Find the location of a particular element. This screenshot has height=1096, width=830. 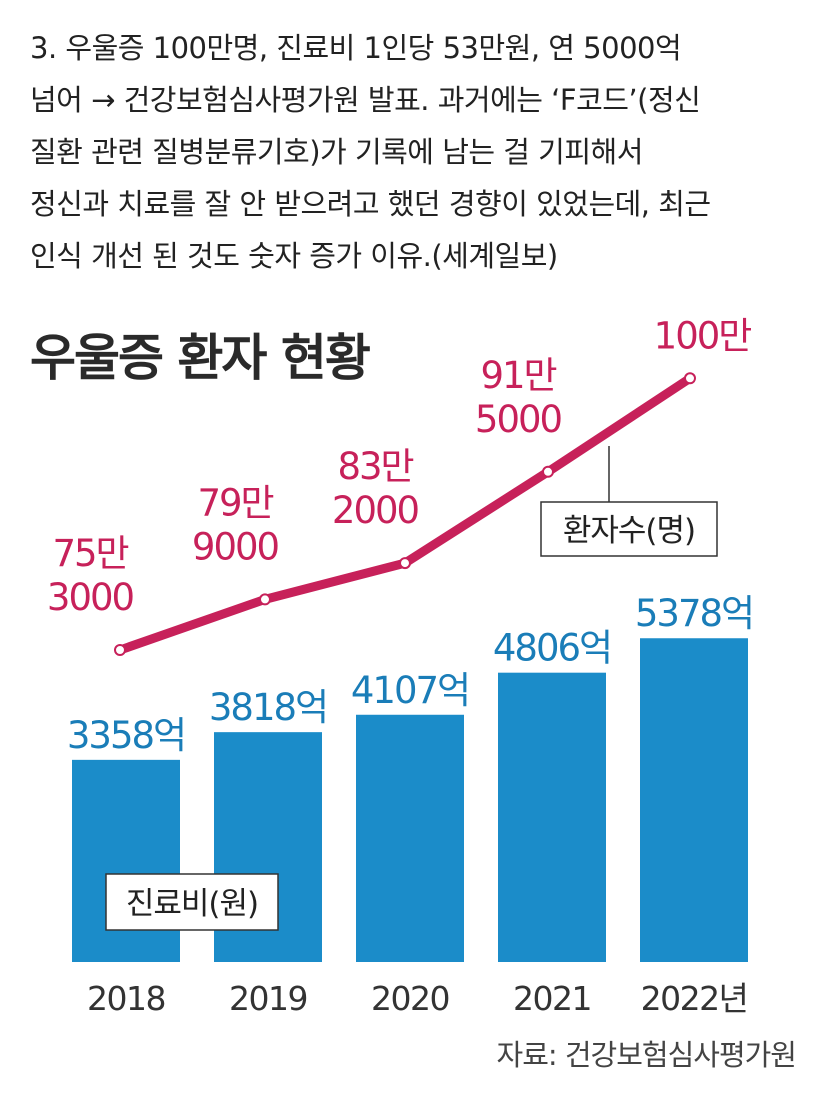

x-tick-label: 2022년 is located at coordinates (694, 998).